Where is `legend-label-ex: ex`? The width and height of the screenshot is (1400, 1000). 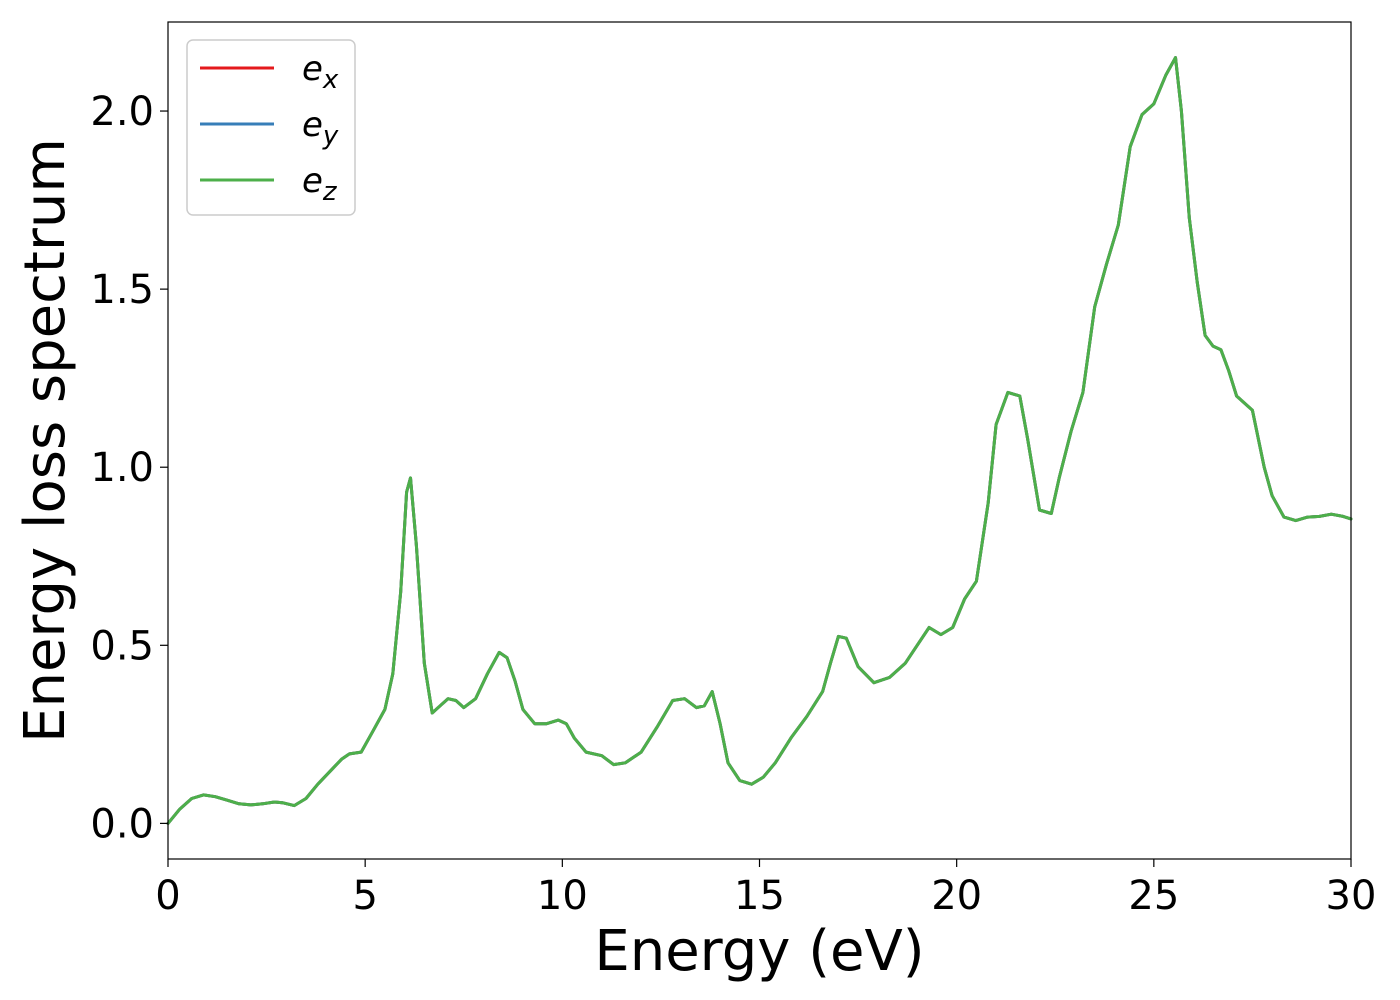
legend-label-ex: ex is located at coordinates (320, 72).